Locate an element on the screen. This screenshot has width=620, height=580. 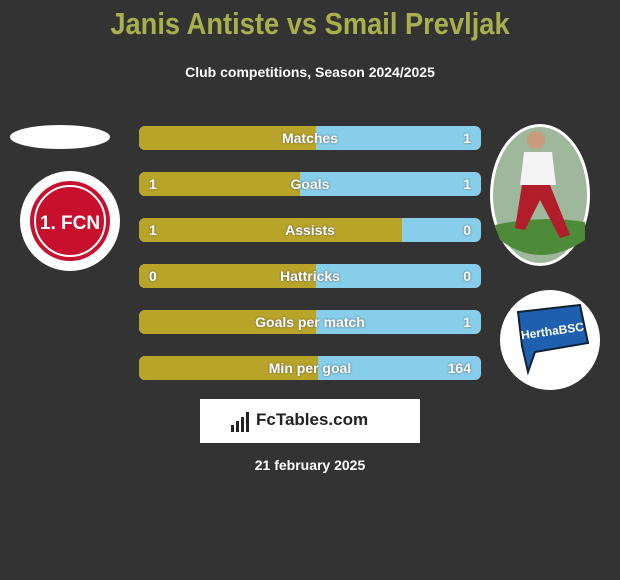
player-legs is located at coordinates (542, 211).